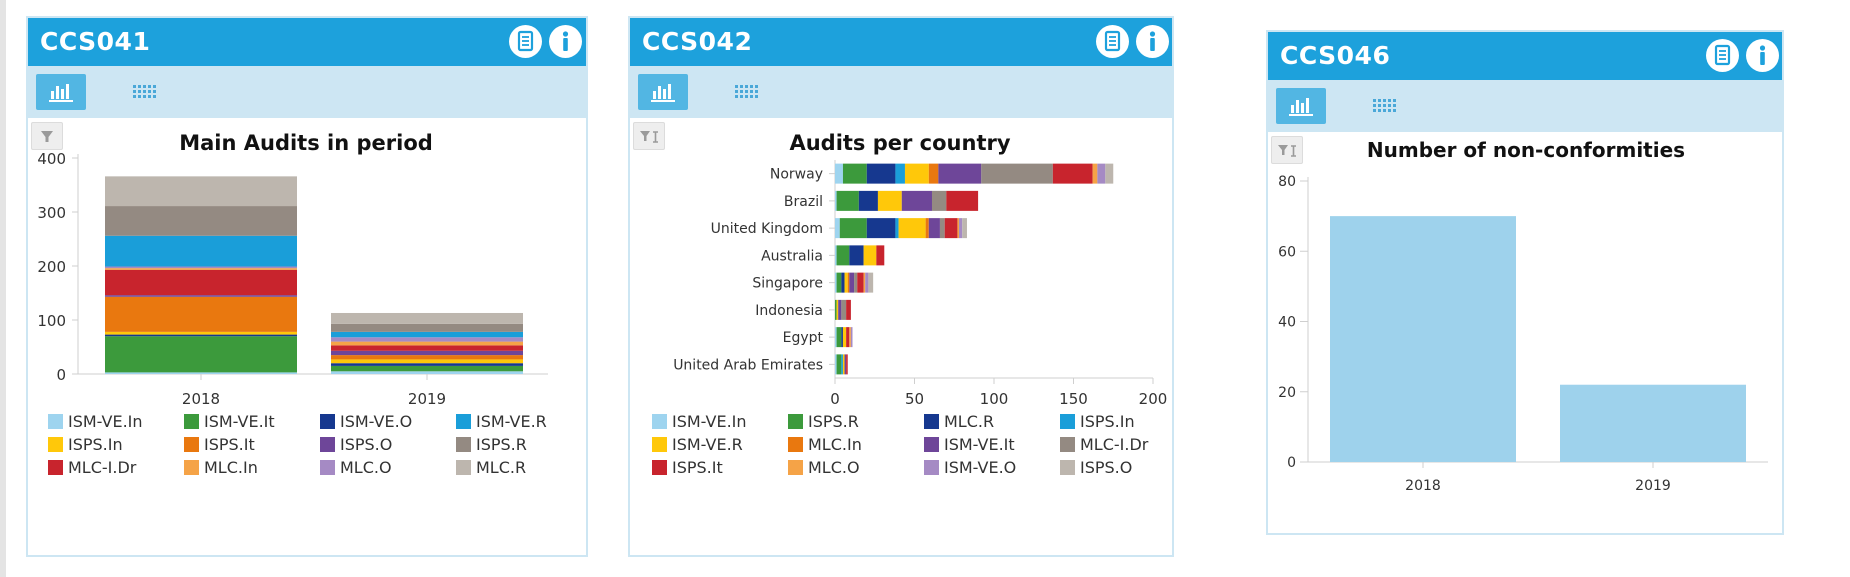 This screenshot has width=1850, height=577. I want to click on bar, so click(1423, 339).